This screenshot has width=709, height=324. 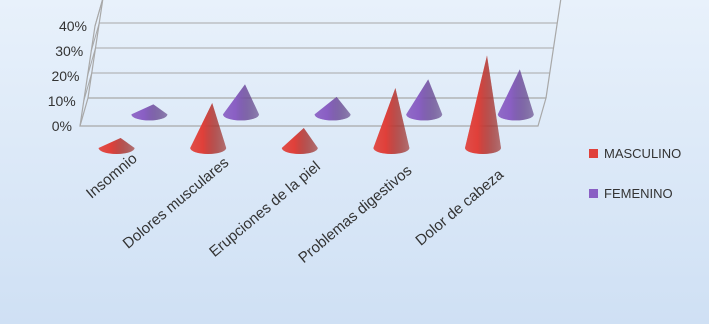 I want to click on legend: MASCULINO FEMENINO, so click(x=635, y=173).